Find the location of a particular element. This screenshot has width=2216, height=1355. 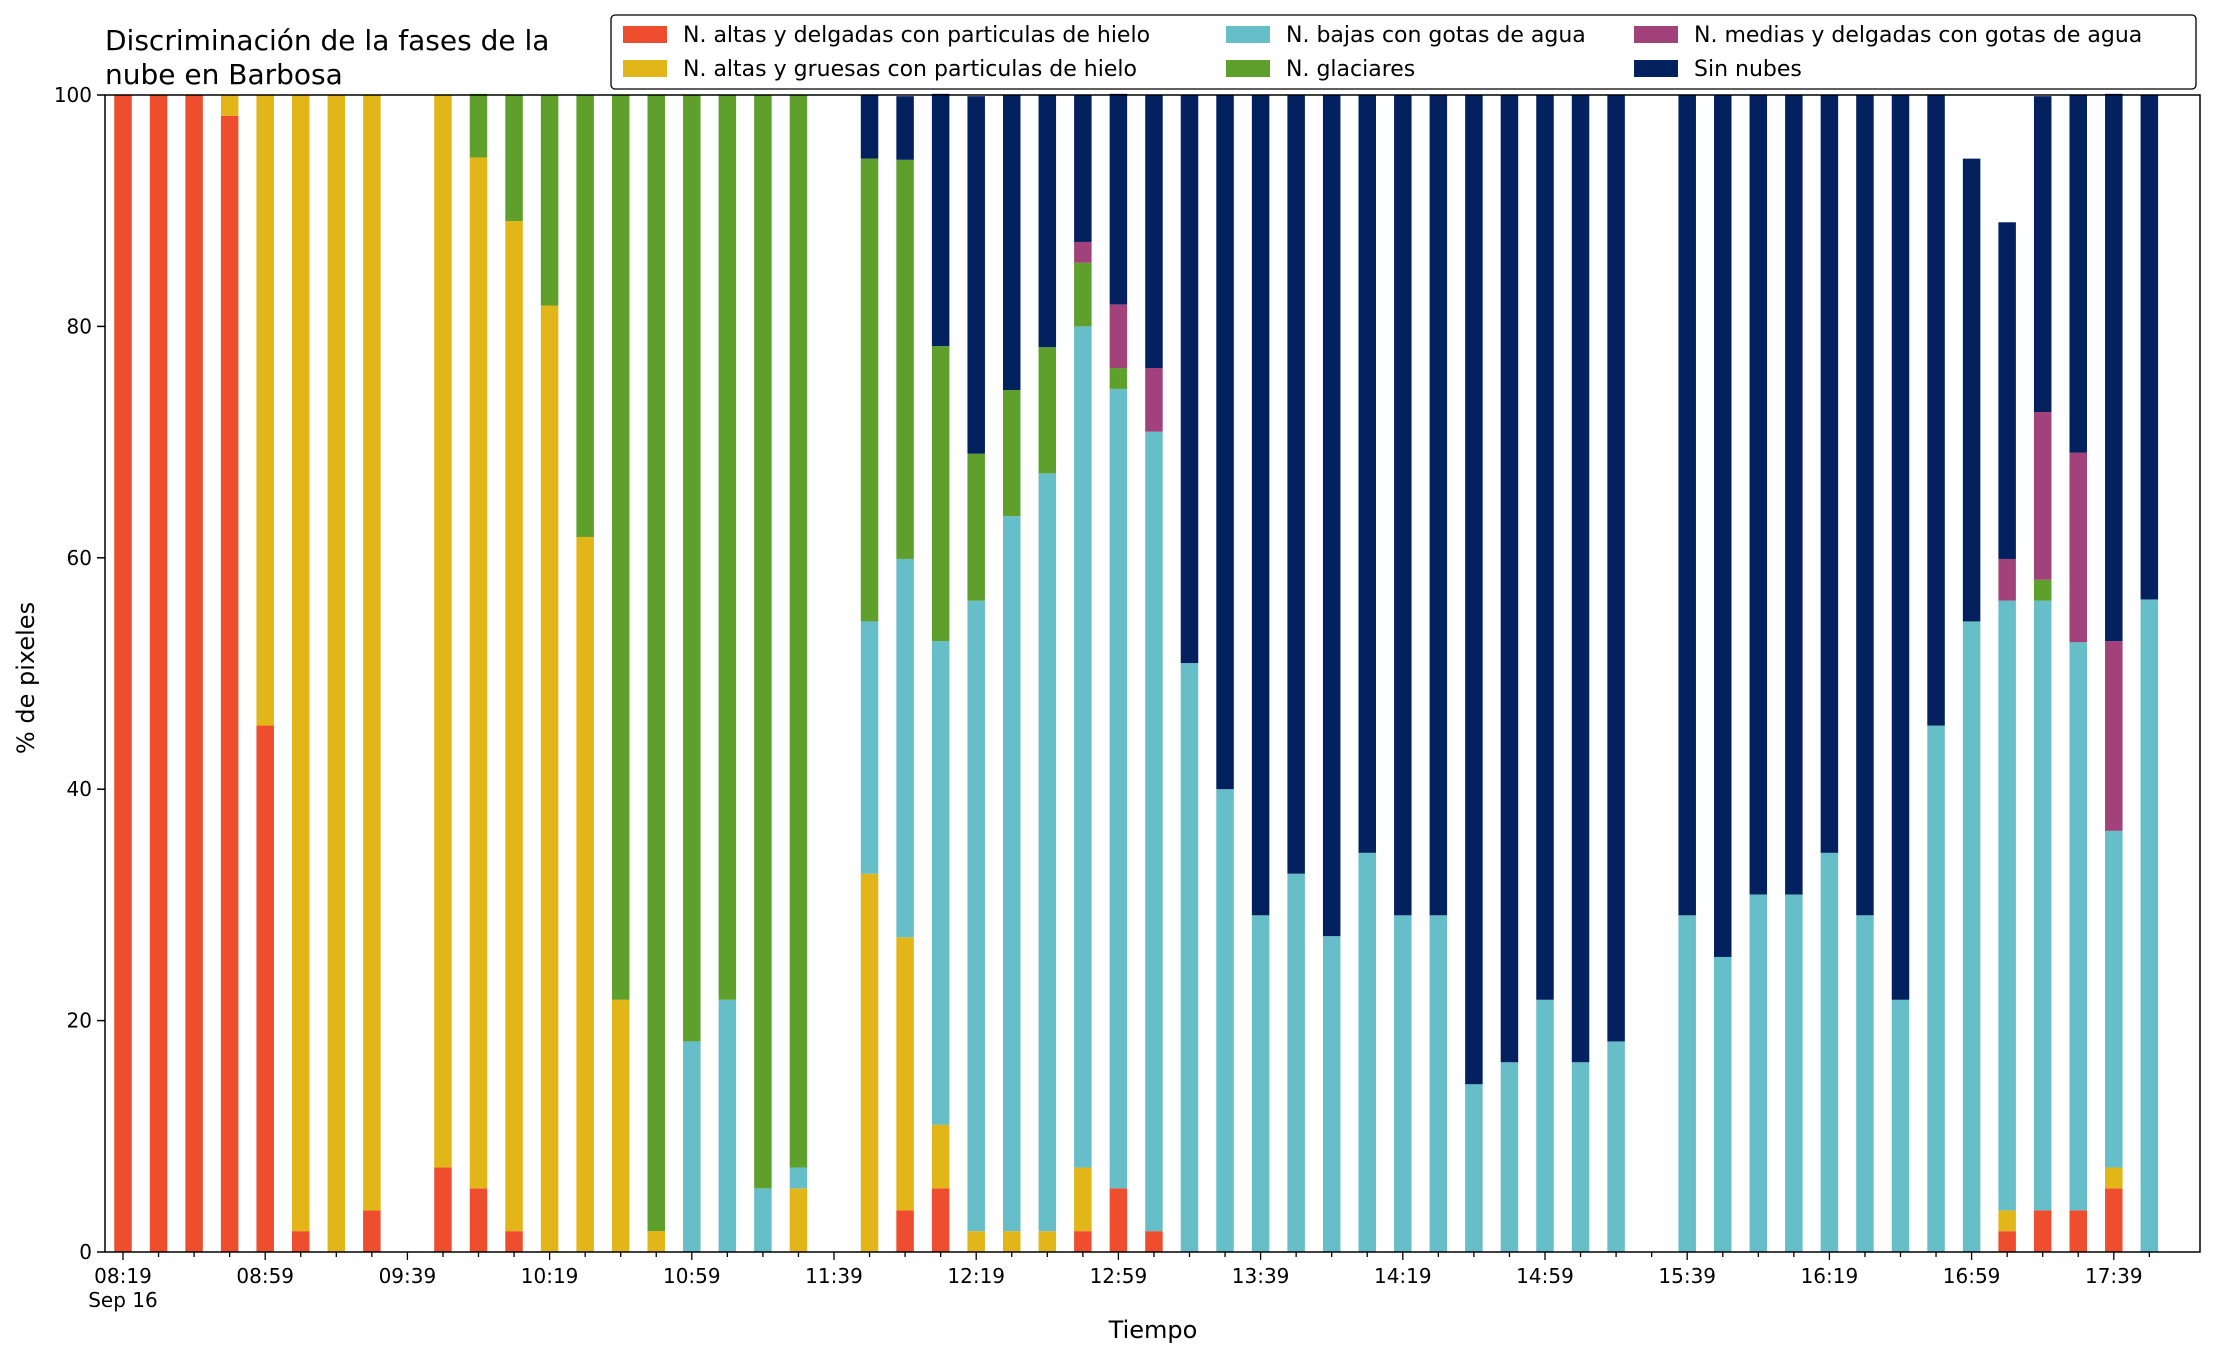

x-tick-label: 11:39 is located at coordinates (834, 1276).